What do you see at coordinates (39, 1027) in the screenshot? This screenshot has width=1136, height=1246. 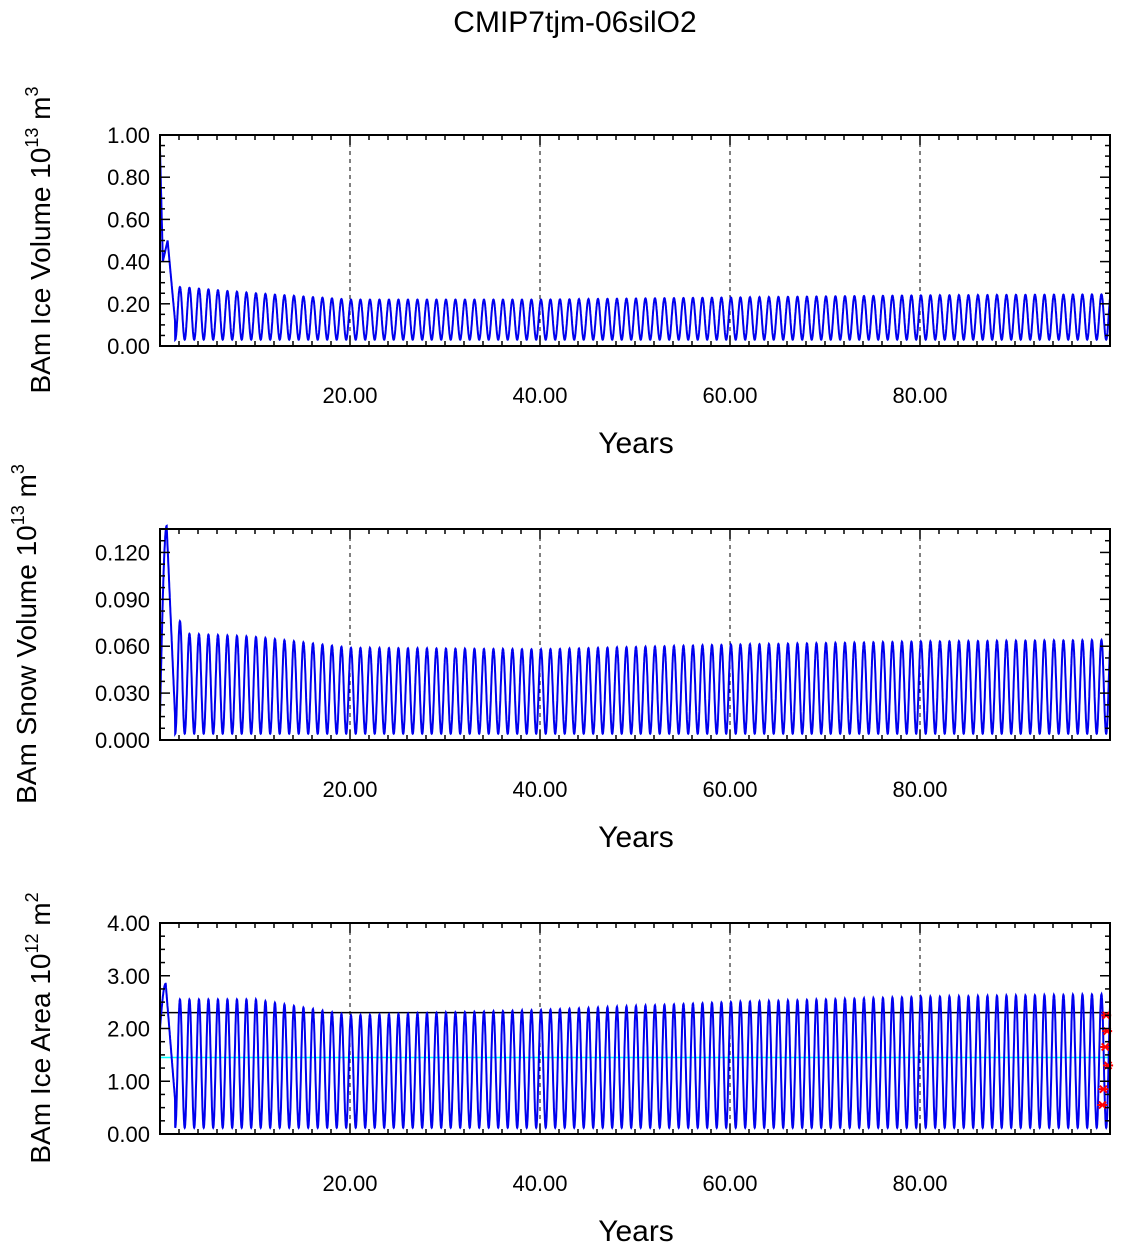 I see `y-axis-label: BAm Ice Area 1012 m2` at bounding box center [39, 1027].